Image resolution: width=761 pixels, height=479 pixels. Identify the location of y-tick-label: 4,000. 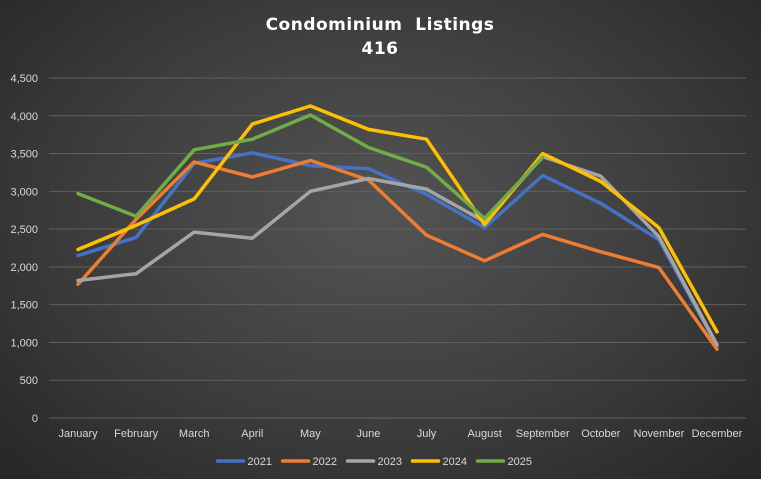
(24, 117).